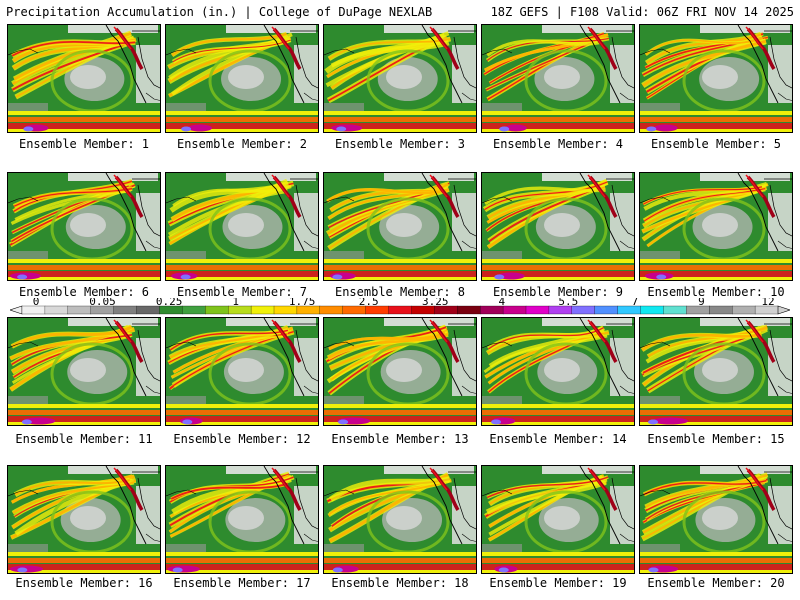  I want to click on colorbar-tick-label: 0.25, so click(169, 303).